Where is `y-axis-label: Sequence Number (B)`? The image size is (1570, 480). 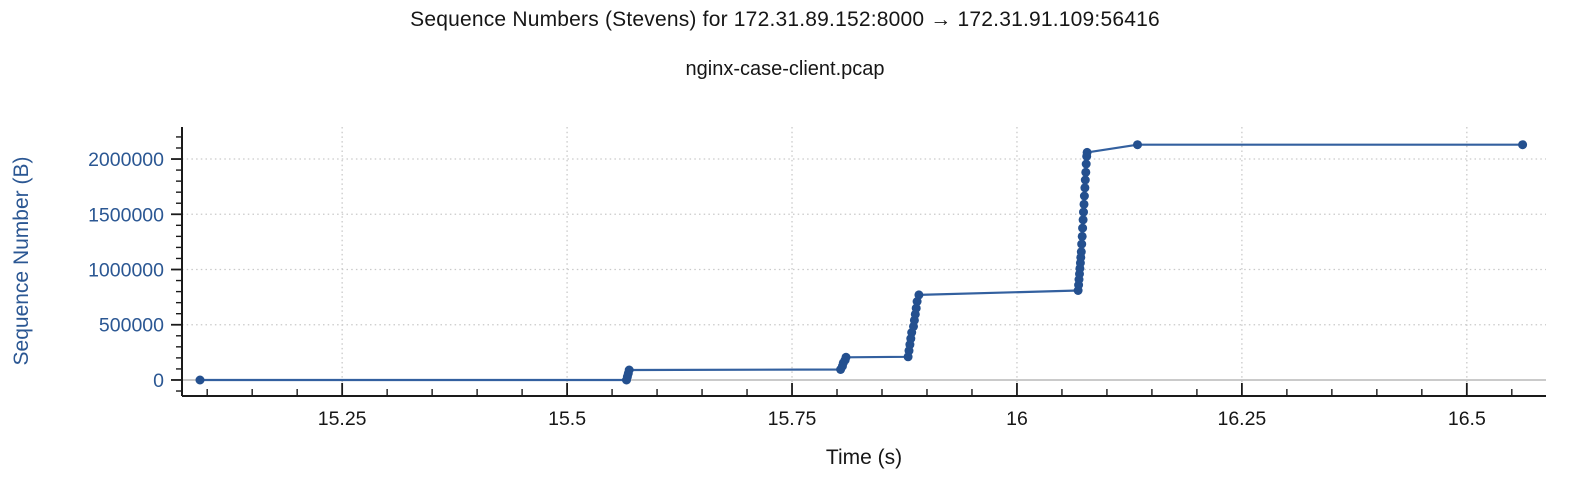 y-axis-label: Sequence Number (B) is located at coordinates (21, 261).